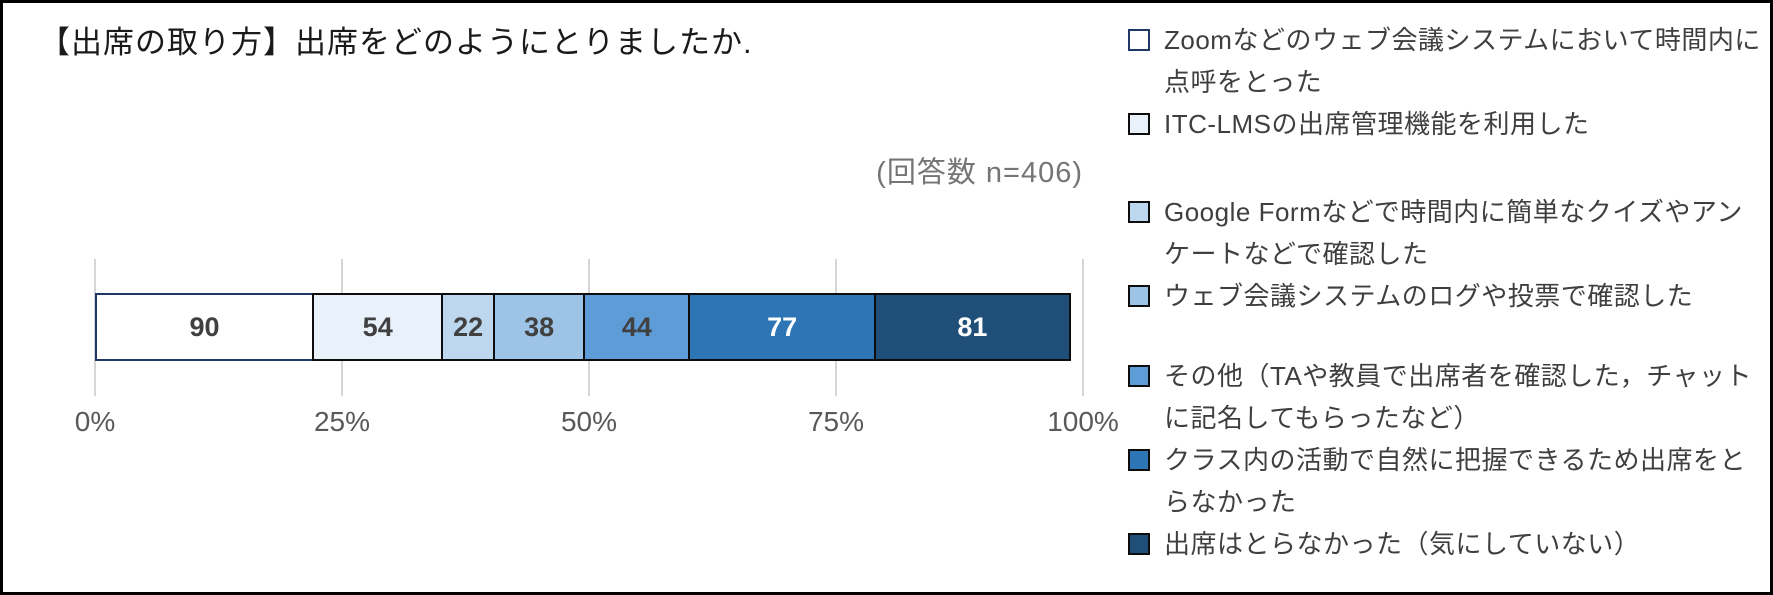  I want to click on bar-segment: 81, so click(972, 327).